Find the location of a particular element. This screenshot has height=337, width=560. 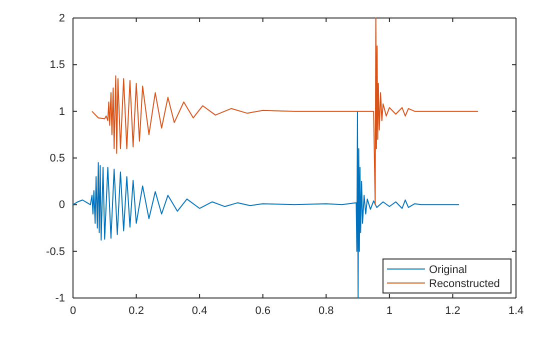

x-tick-label: 0.2 is located at coordinates (136, 310).